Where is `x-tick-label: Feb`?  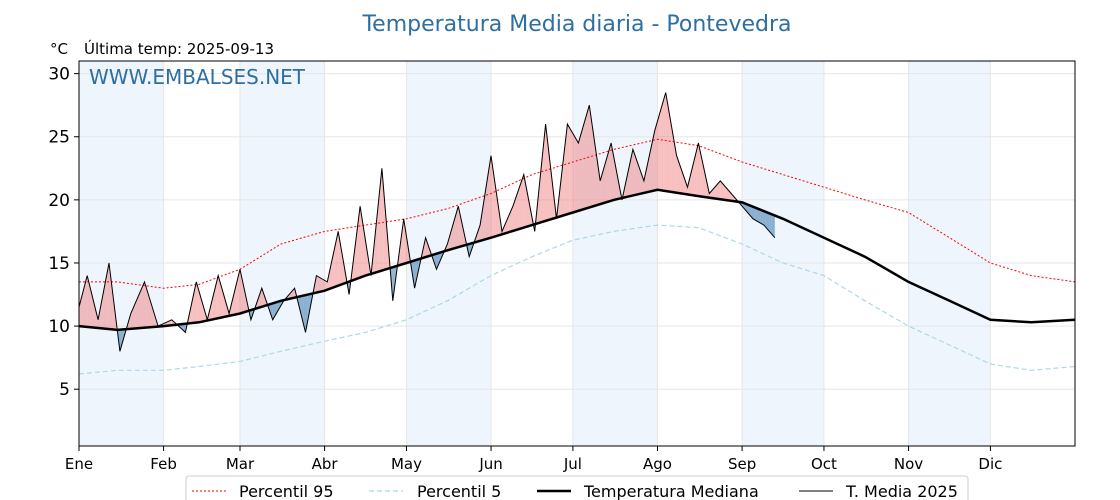
x-tick-label: Feb is located at coordinates (163, 464).